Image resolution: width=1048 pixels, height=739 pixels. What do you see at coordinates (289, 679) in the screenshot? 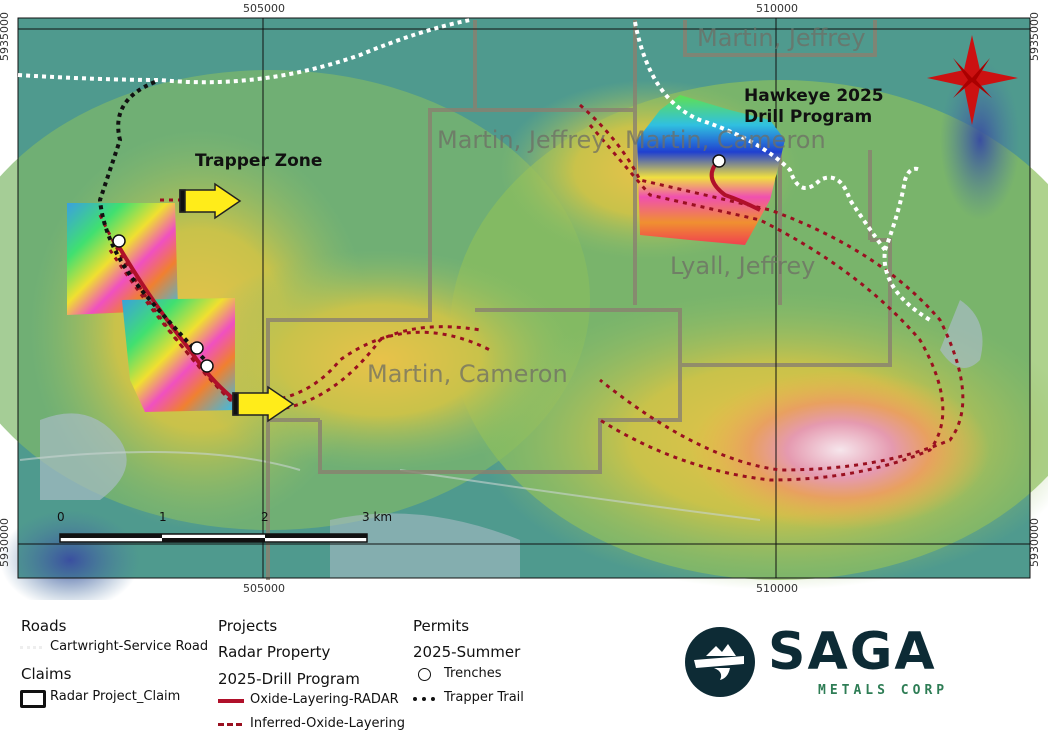
I see `legend-projects-subtitle: 2025-Drill Program` at bounding box center [289, 679].